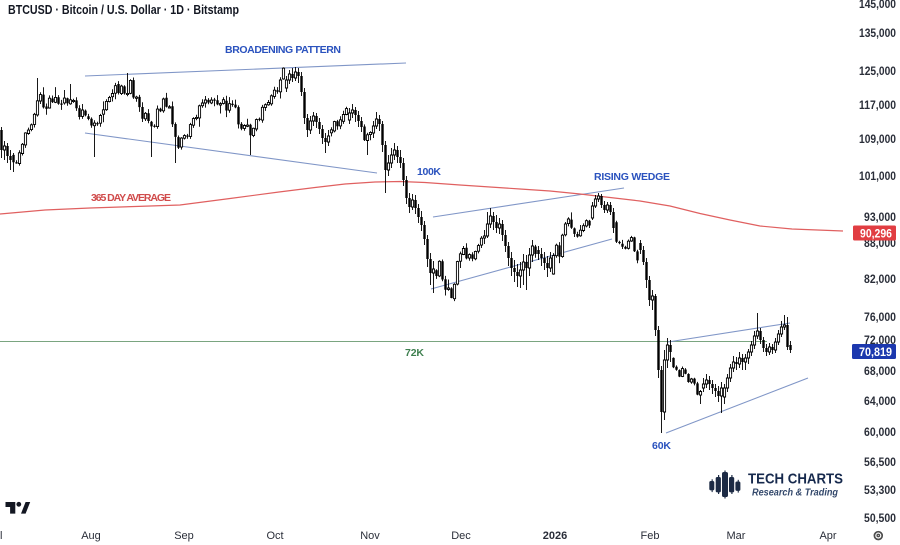  Describe the element at coordinates (877, 106) in the screenshot. I see `svg-text: 117,000` at that location.